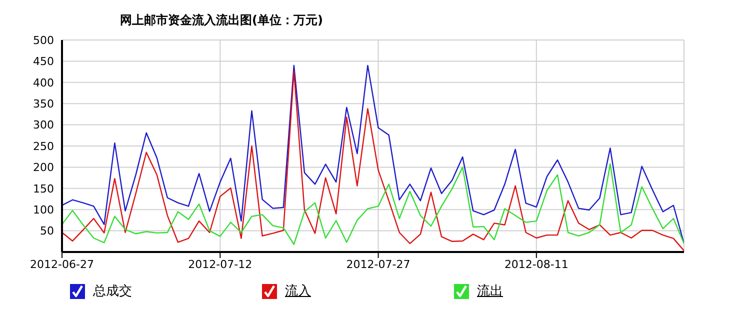 This screenshot has width=744, height=328. I want to click on y-tick-label: 250, so click(43, 146).